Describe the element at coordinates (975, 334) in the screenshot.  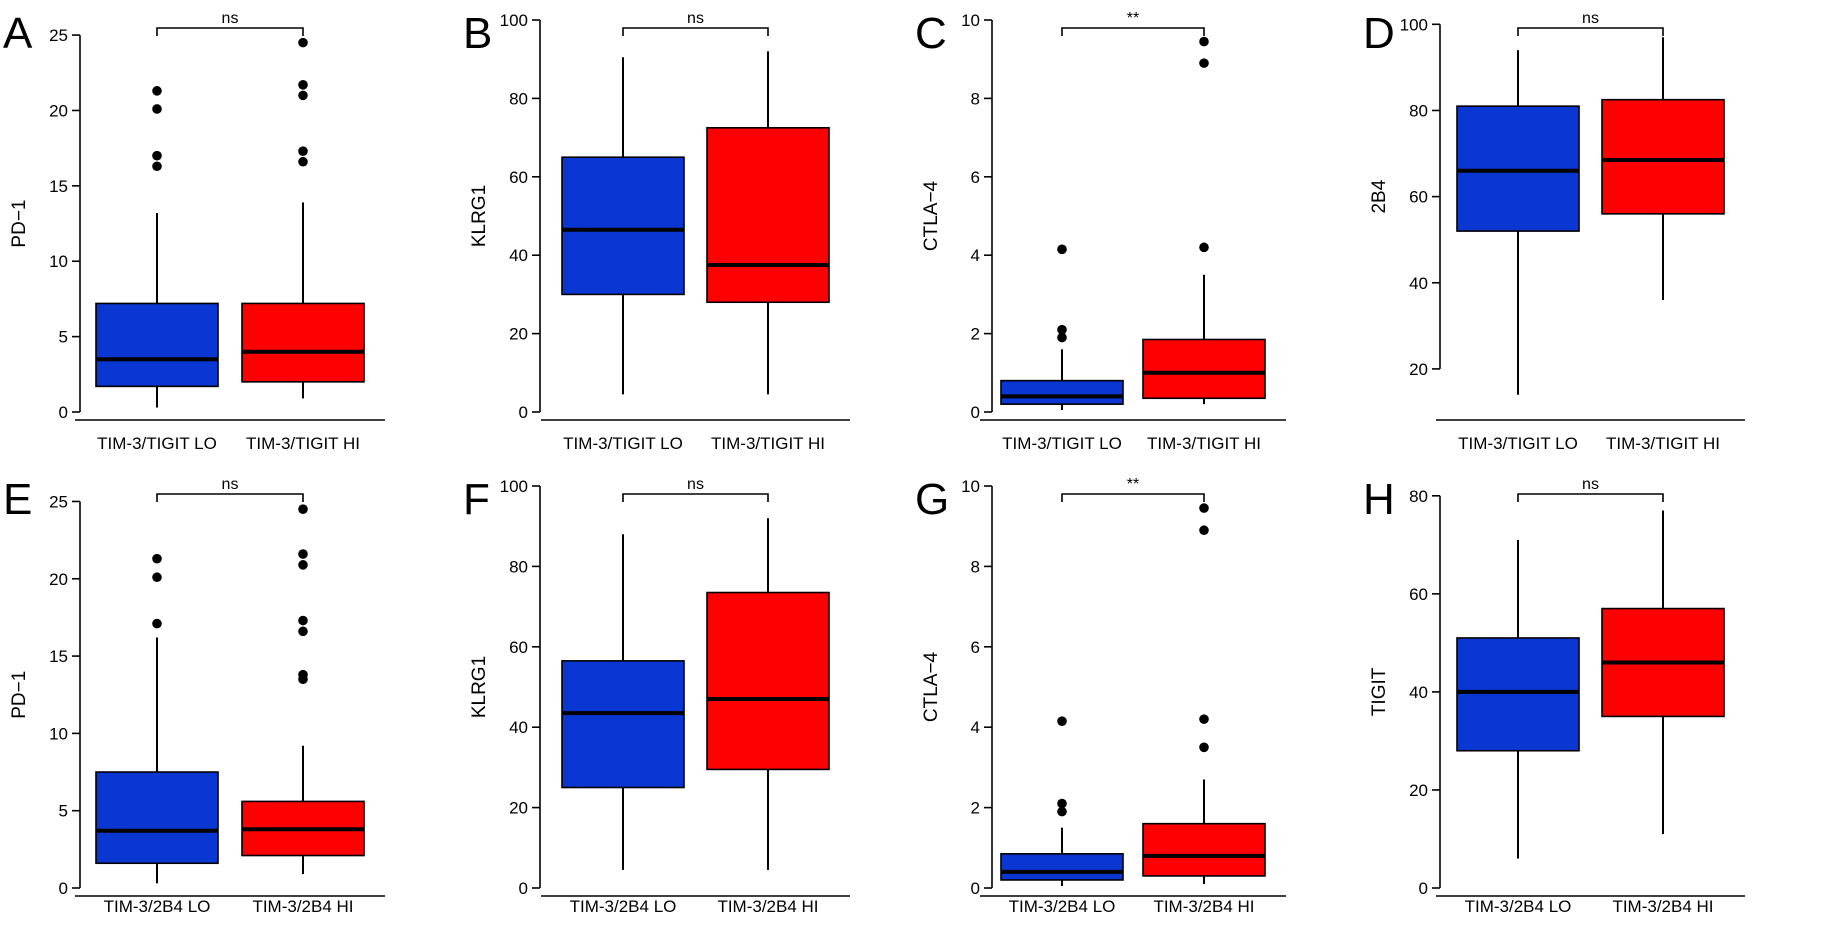
I see `y-tick-label: 2` at that location.